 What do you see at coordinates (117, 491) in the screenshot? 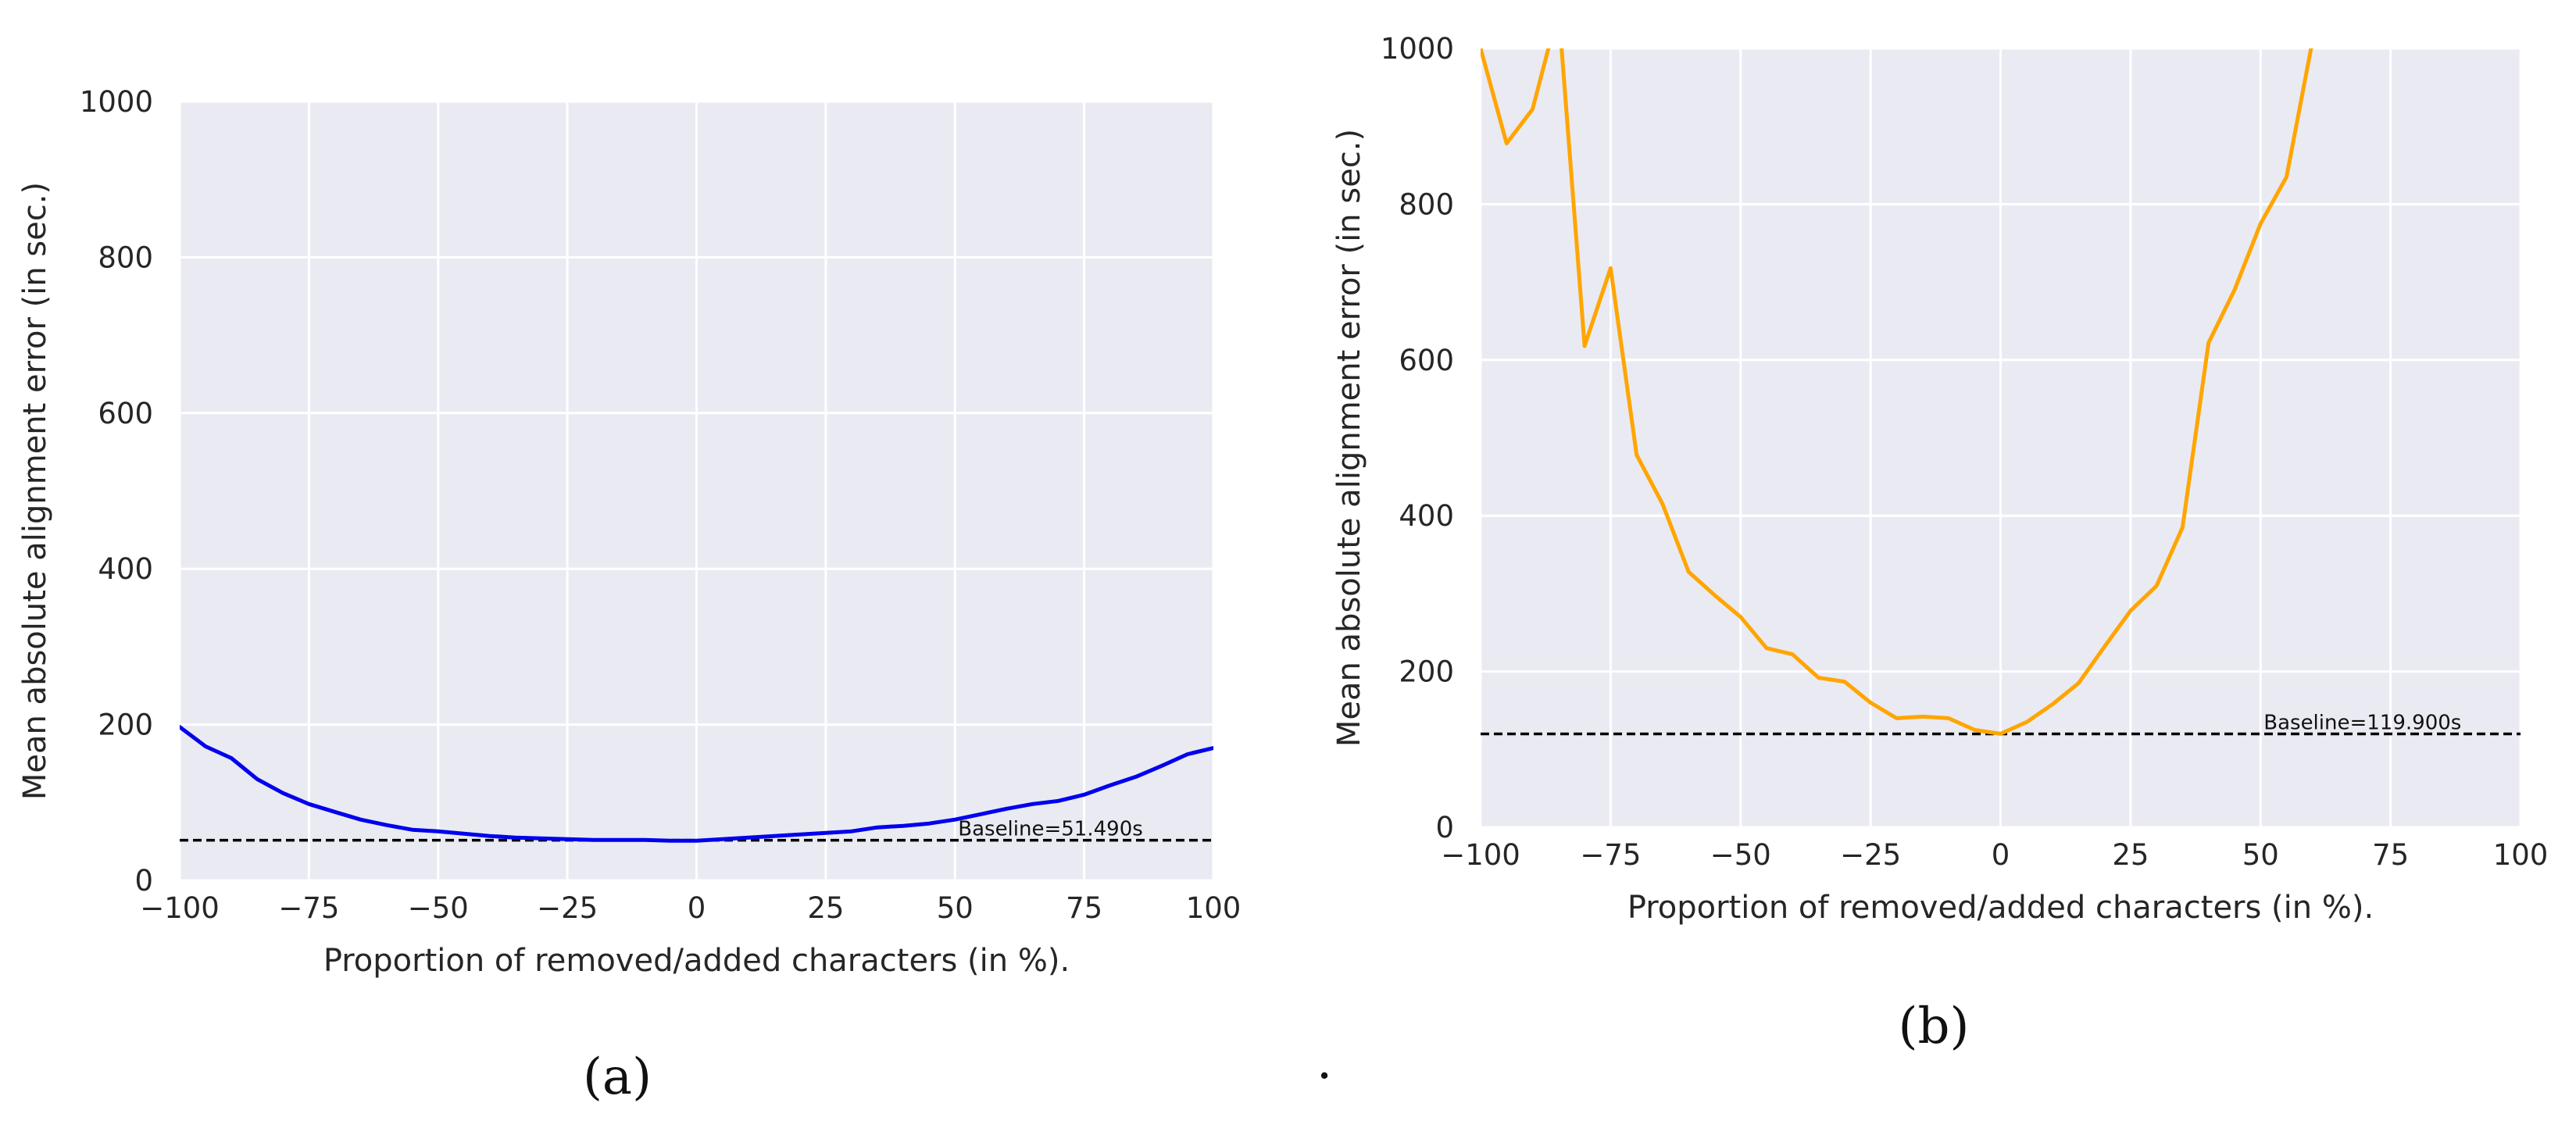
I see `y-tick-labels-a: 0 200 400 600 800 1000` at bounding box center [117, 491].